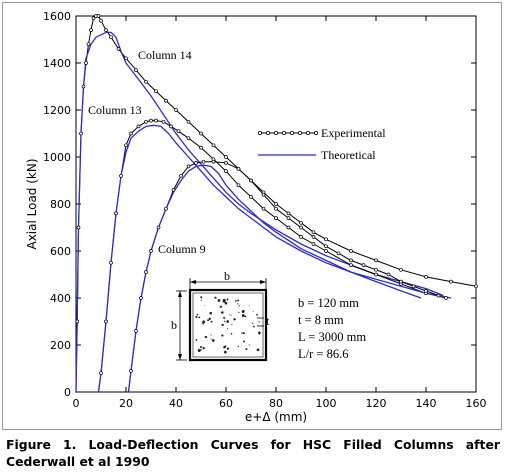  Describe the element at coordinates (67, 392) in the screenshot. I see `y-tick-label: 0` at that location.